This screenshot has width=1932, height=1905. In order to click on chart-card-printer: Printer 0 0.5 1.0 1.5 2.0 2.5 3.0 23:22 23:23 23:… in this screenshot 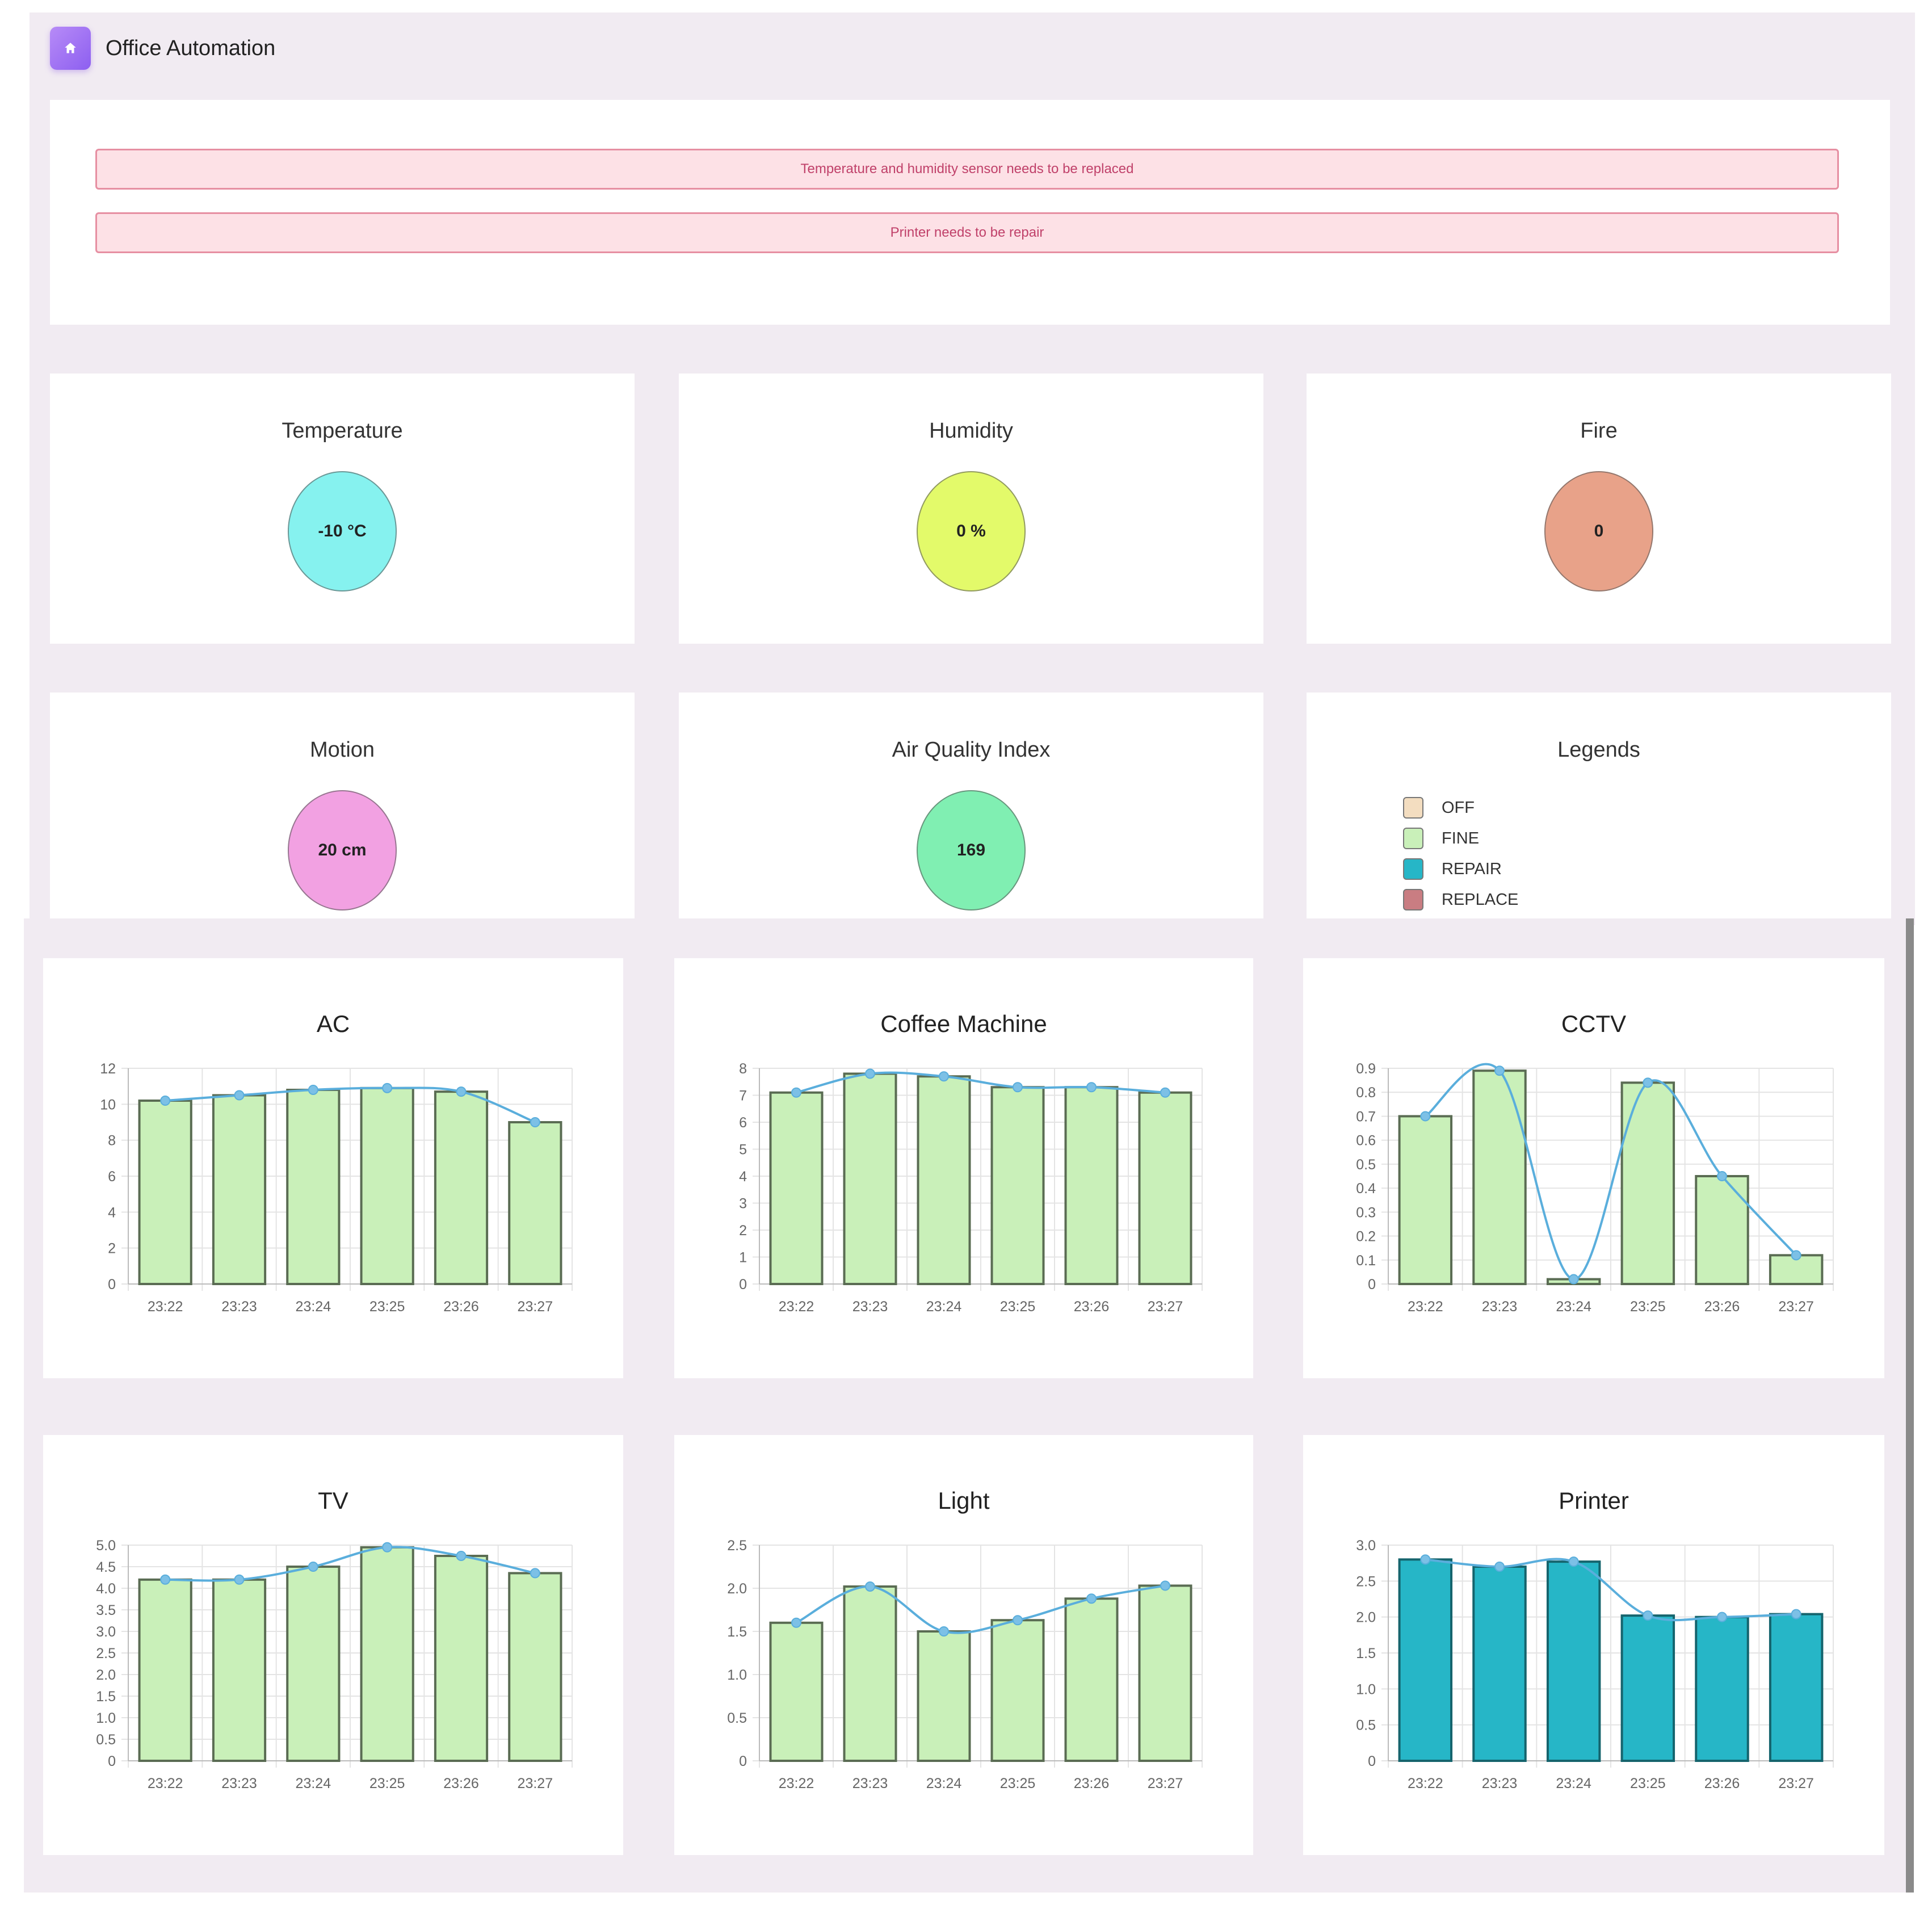, I will do `click(1593, 1645)`.